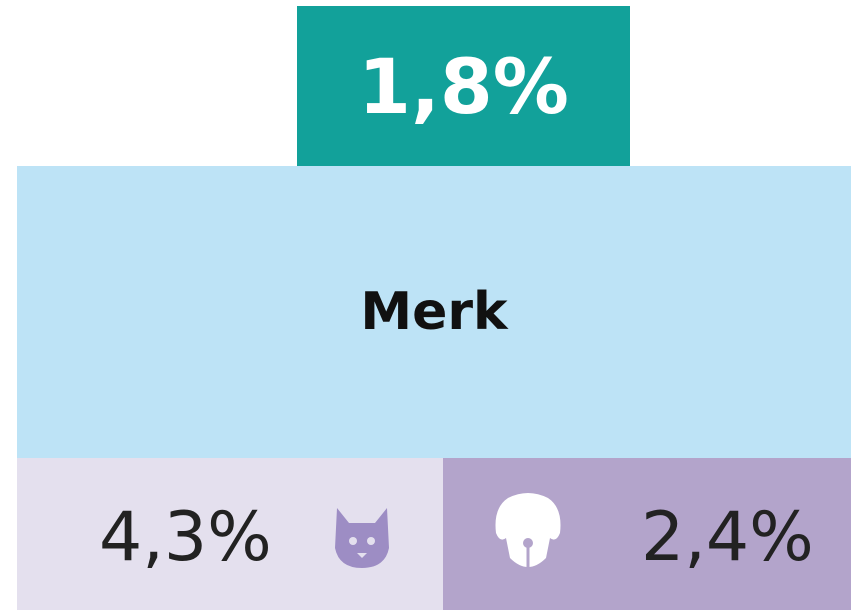 The width and height of the screenshot is (851, 610). What do you see at coordinates (528, 530) in the screenshot?
I see `dog-icon` at bounding box center [528, 530].